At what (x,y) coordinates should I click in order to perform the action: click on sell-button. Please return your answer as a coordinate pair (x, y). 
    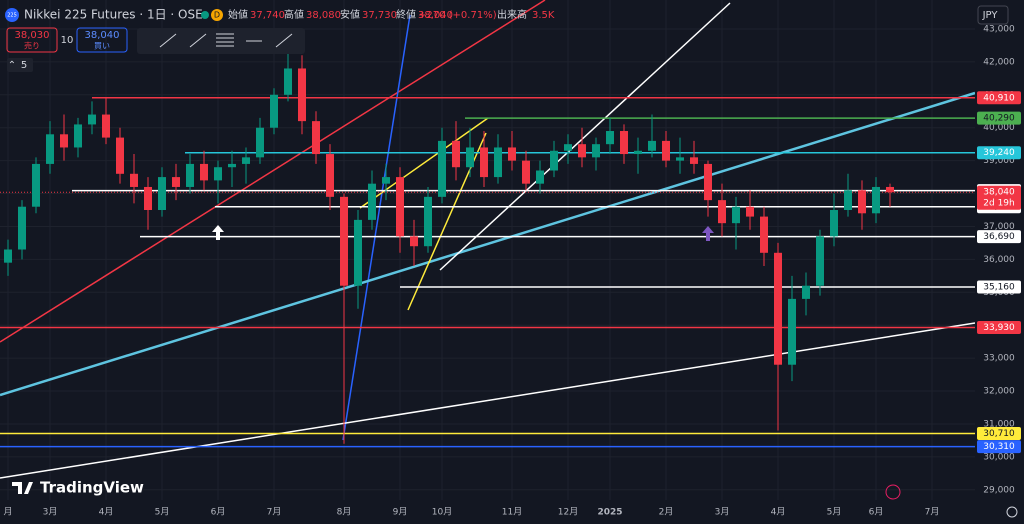
    Looking at the image, I should click on (32, 40).